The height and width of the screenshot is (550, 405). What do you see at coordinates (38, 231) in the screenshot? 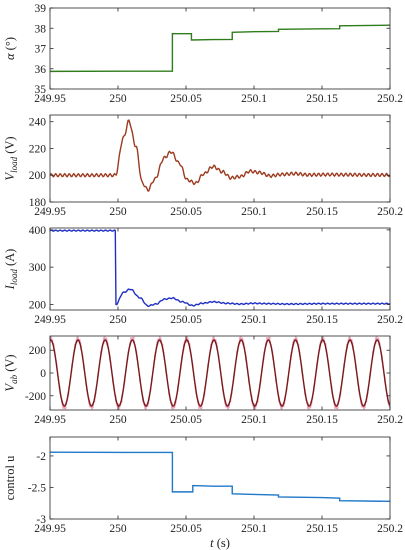
I see `y-tick-label: 400` at bounding box center [38, 231].